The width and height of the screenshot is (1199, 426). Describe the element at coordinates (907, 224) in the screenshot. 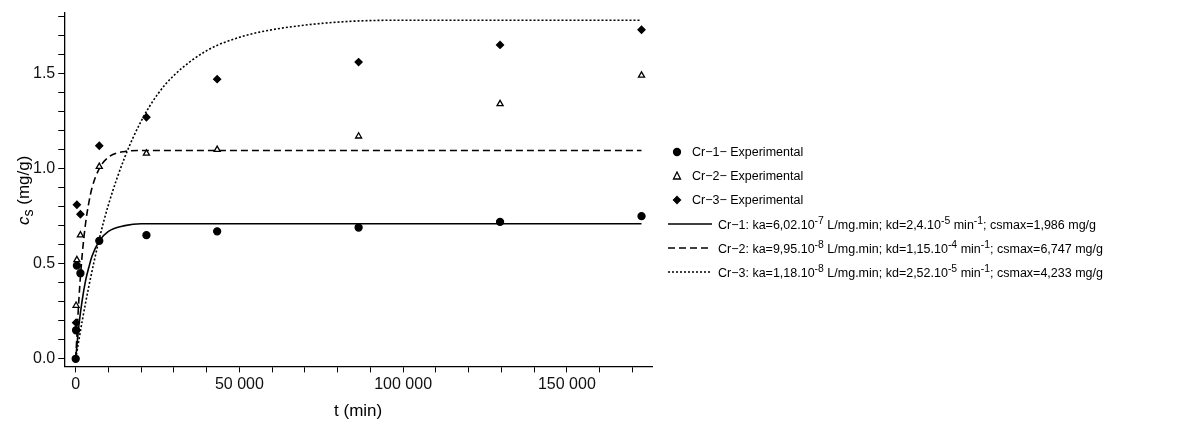

I see `legend-label: Cr−1: ka=6,02.10$^{-7}$ L/mg.min; kd=2,4.10$^{-5}$ min$^{-1}$; csmax=1,986 mg/g` at that location.